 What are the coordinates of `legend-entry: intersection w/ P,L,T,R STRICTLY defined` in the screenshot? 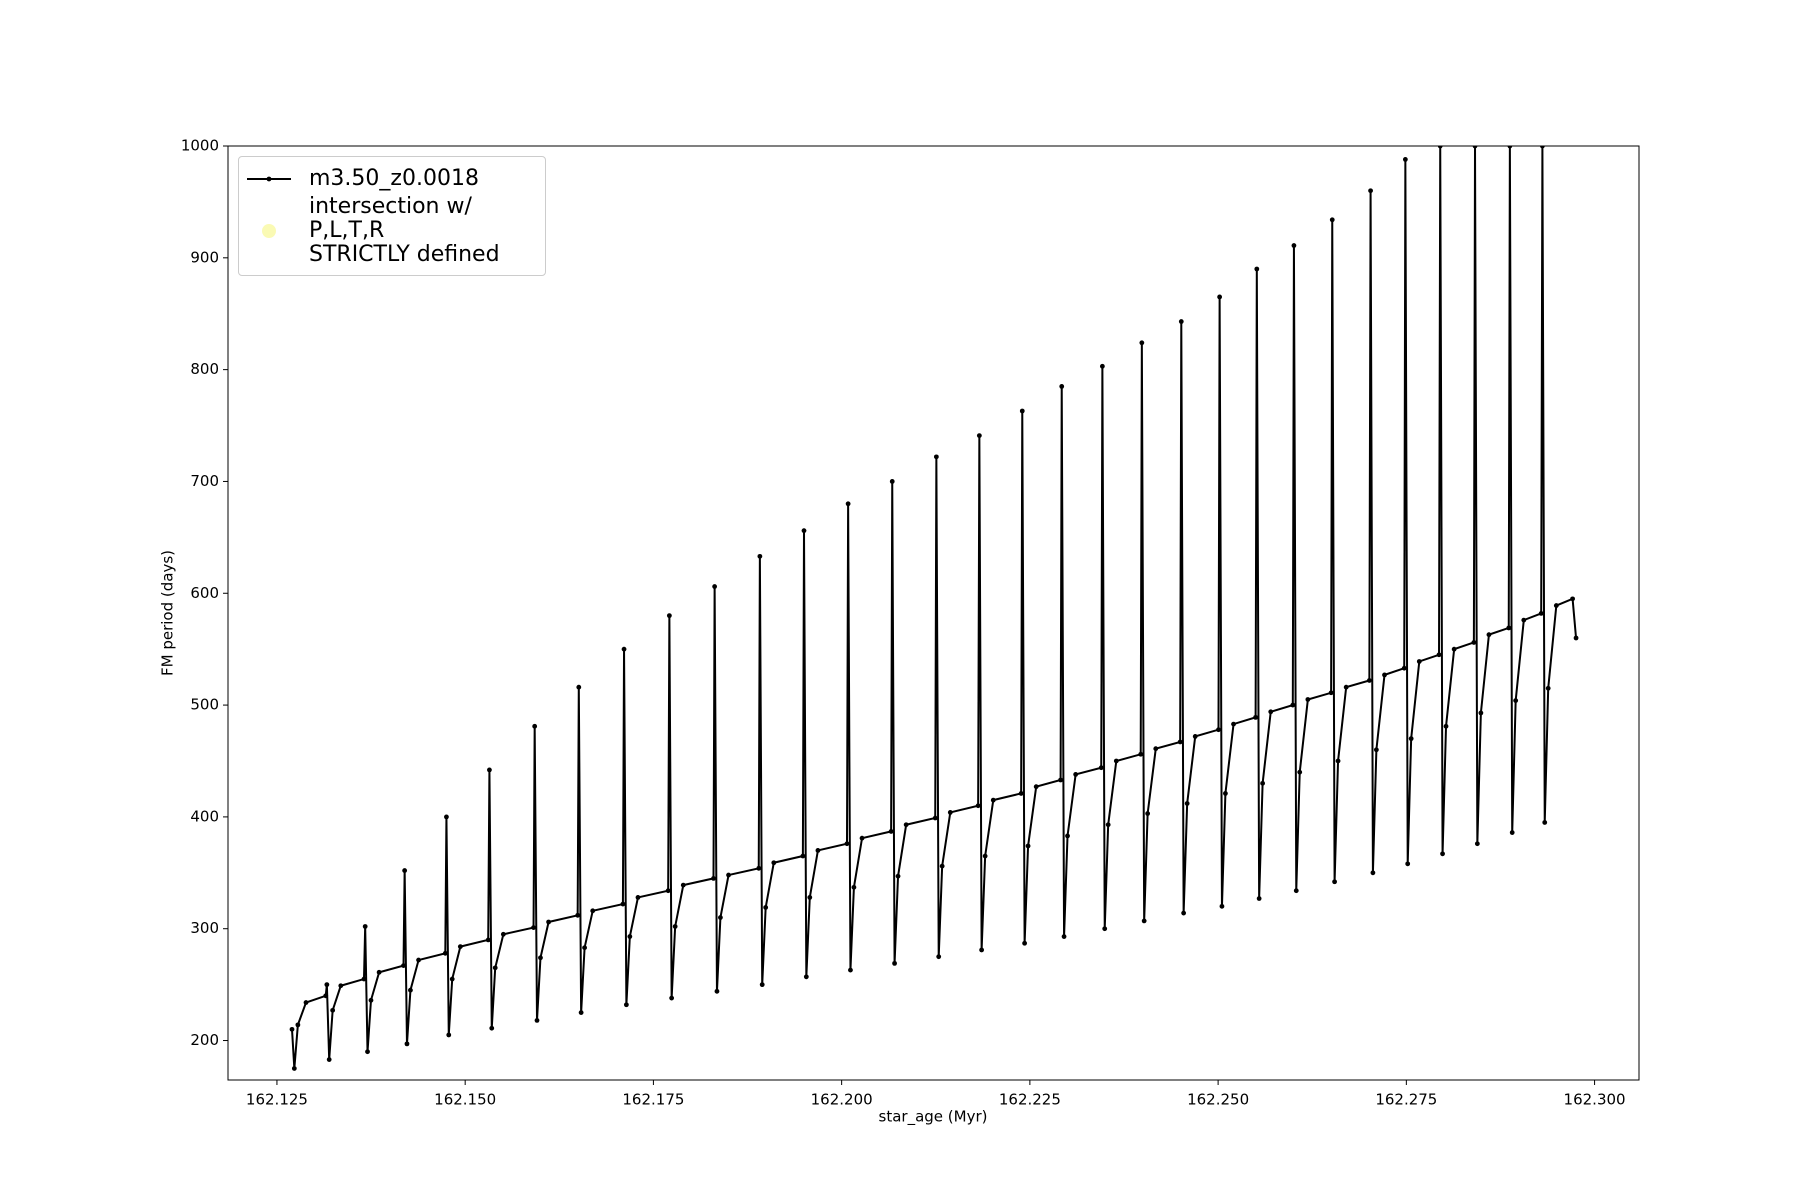 It's located at (392, 231).